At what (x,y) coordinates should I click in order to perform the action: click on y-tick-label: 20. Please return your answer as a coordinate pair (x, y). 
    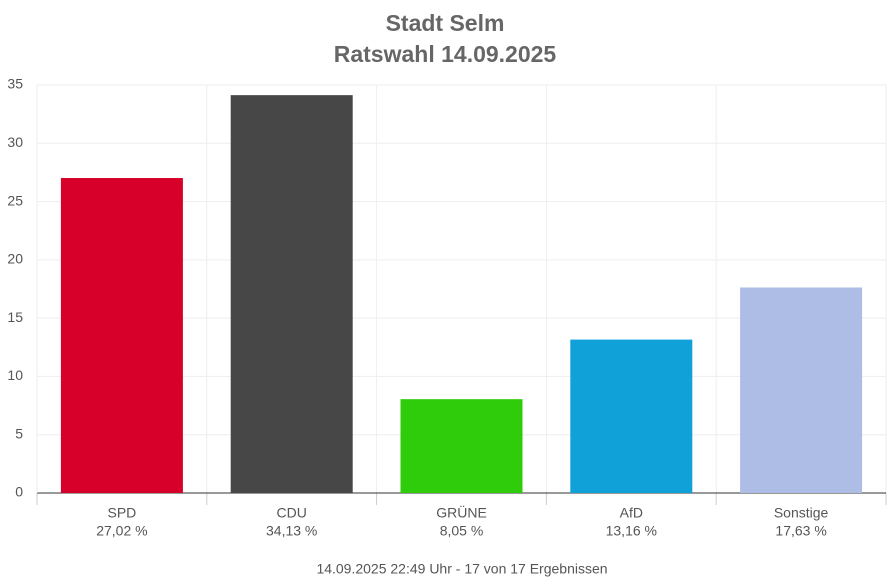
    Looking at the image, I should click on (15, 259).